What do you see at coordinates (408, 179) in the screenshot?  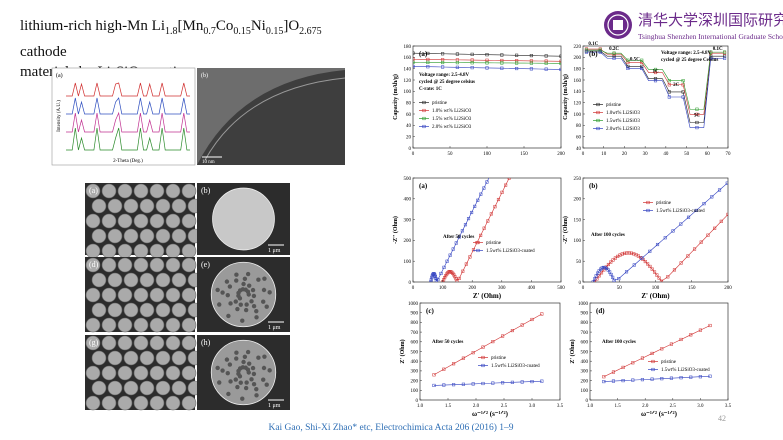 I see `y-tick-label: 500` at bounding box center [408, 179].